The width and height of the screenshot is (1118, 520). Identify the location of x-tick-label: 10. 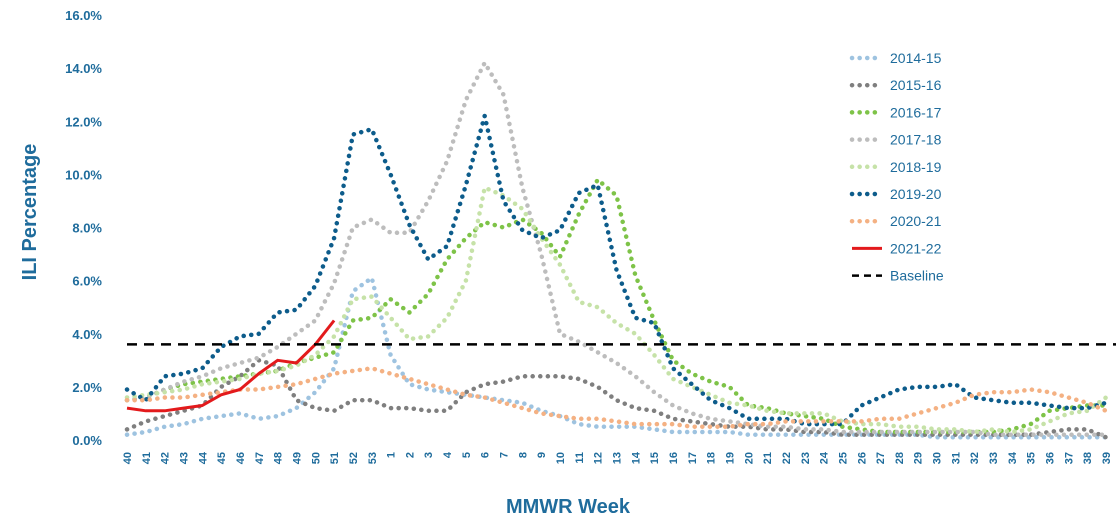
(561, 458).